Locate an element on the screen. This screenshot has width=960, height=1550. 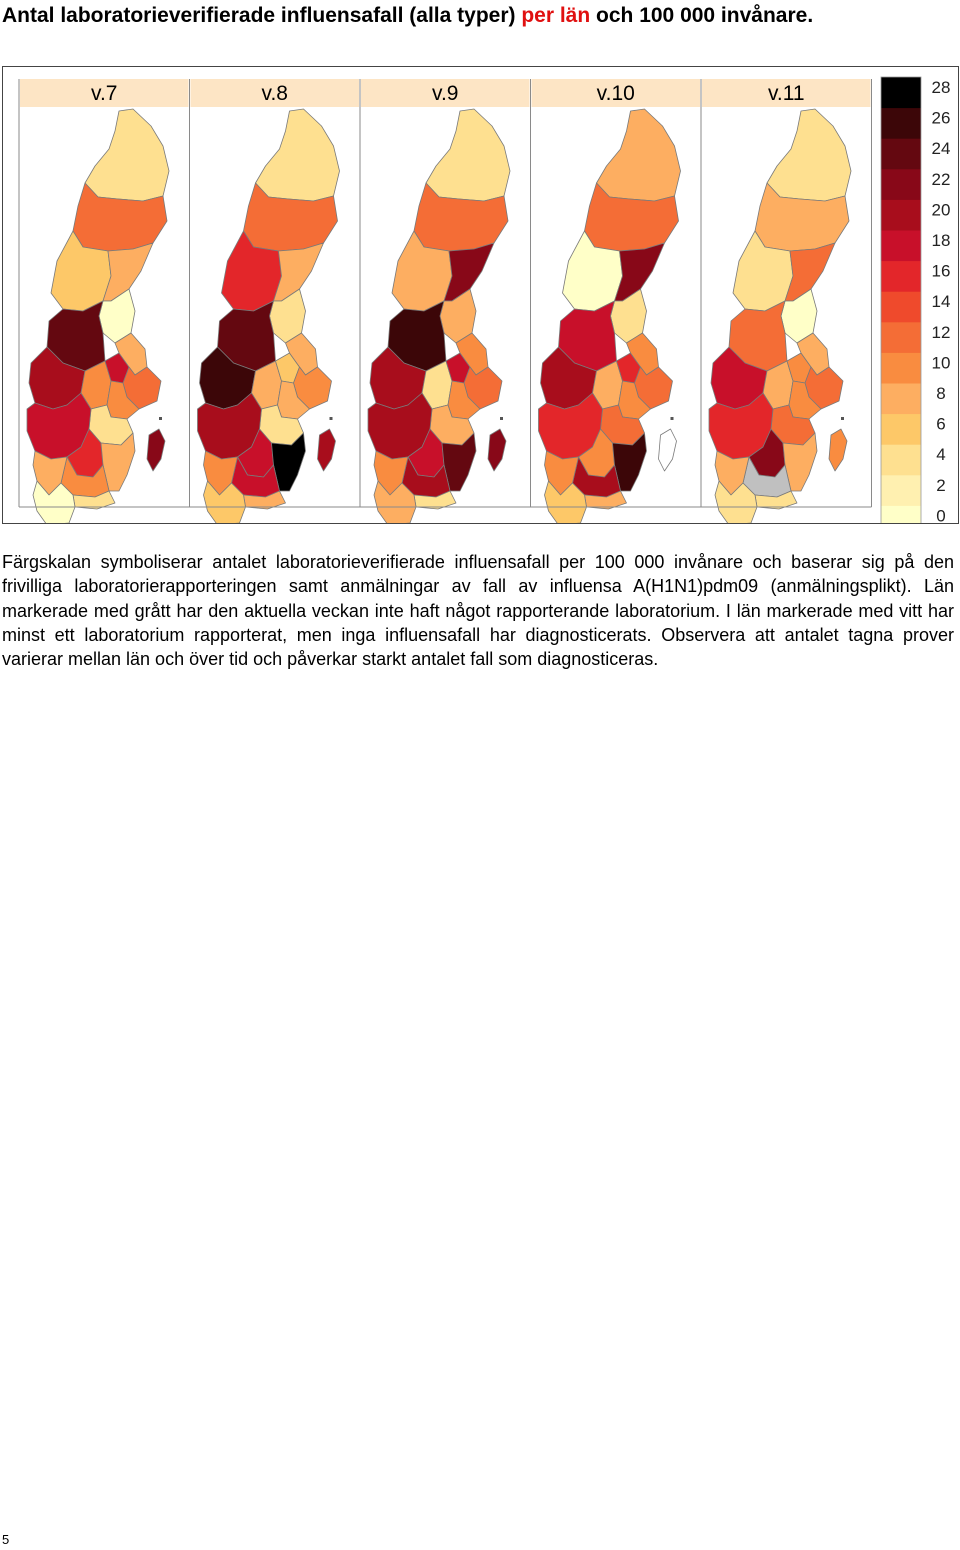
legend-tick-label: 20 is located at coordinates (941, 209).